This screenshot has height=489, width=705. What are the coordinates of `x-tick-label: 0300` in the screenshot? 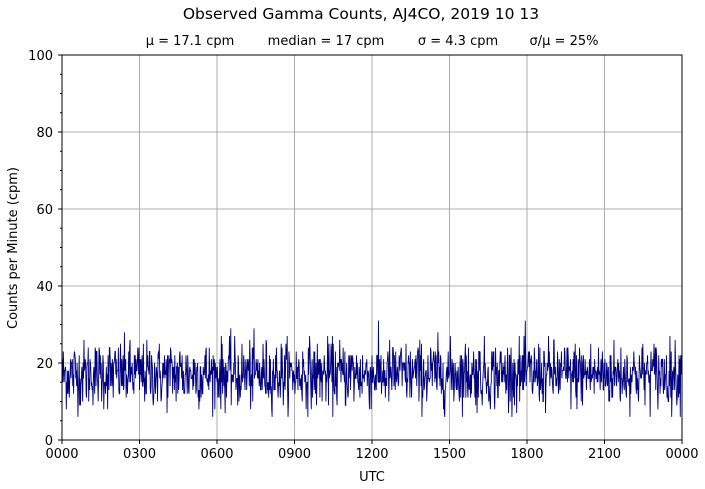 It's located at (139, 454).